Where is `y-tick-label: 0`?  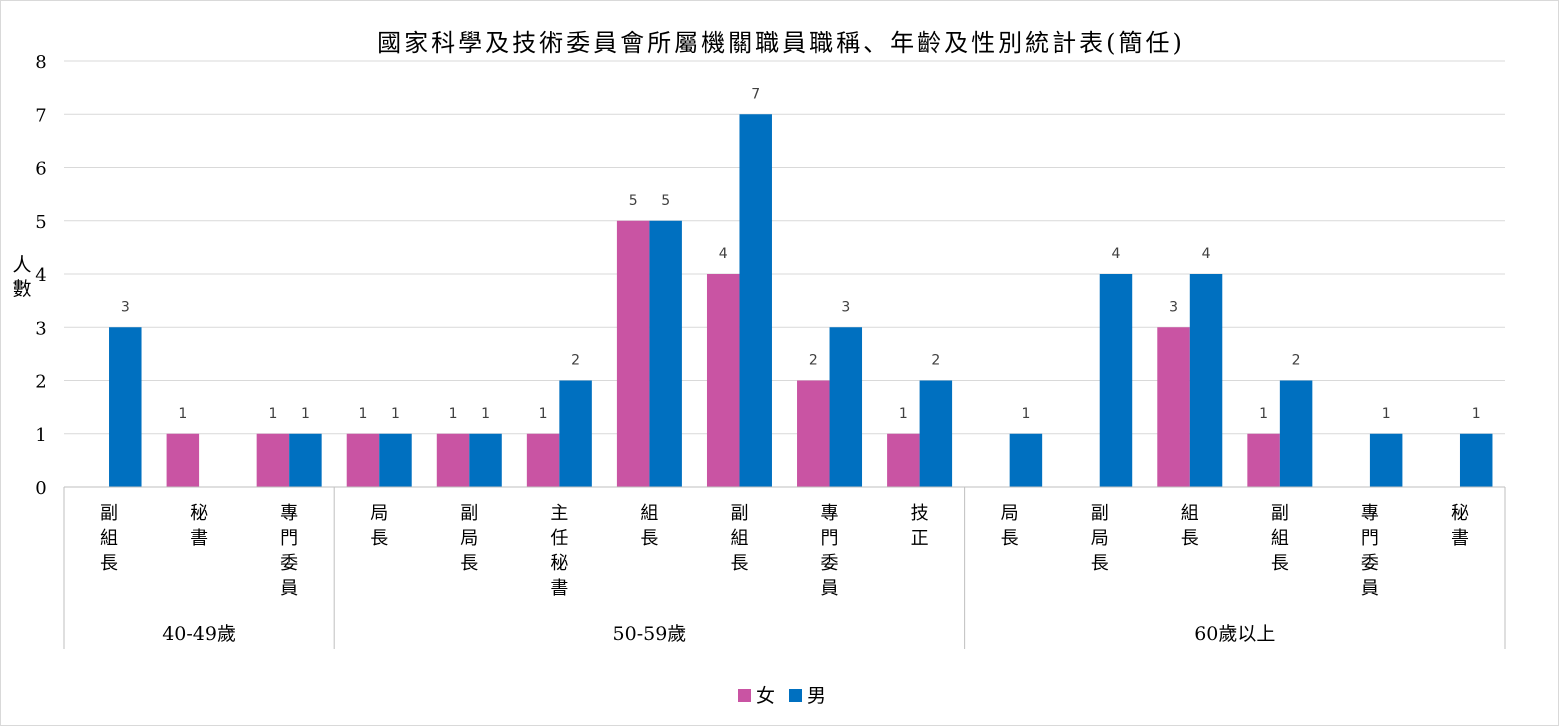 y-tick-label: 0 is located at coordinates (40, 488).